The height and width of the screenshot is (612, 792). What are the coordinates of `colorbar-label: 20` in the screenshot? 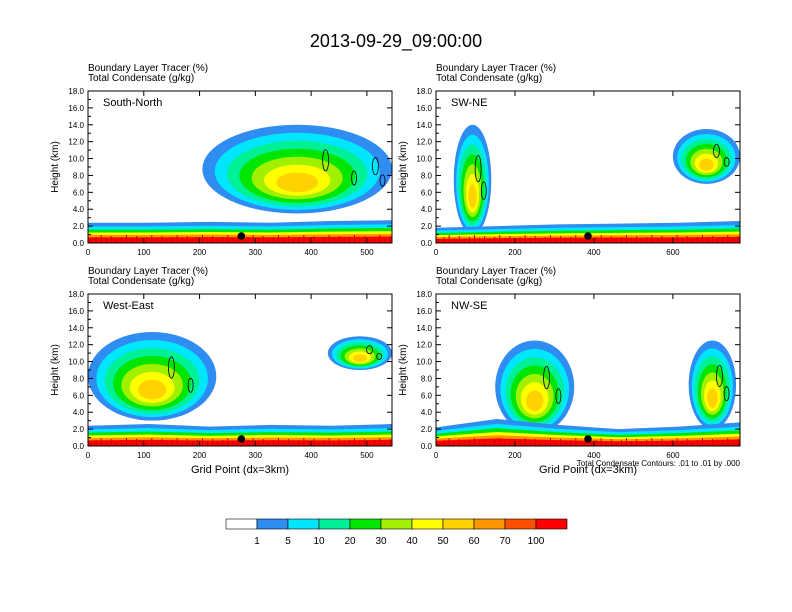 It's located at (350, 541).